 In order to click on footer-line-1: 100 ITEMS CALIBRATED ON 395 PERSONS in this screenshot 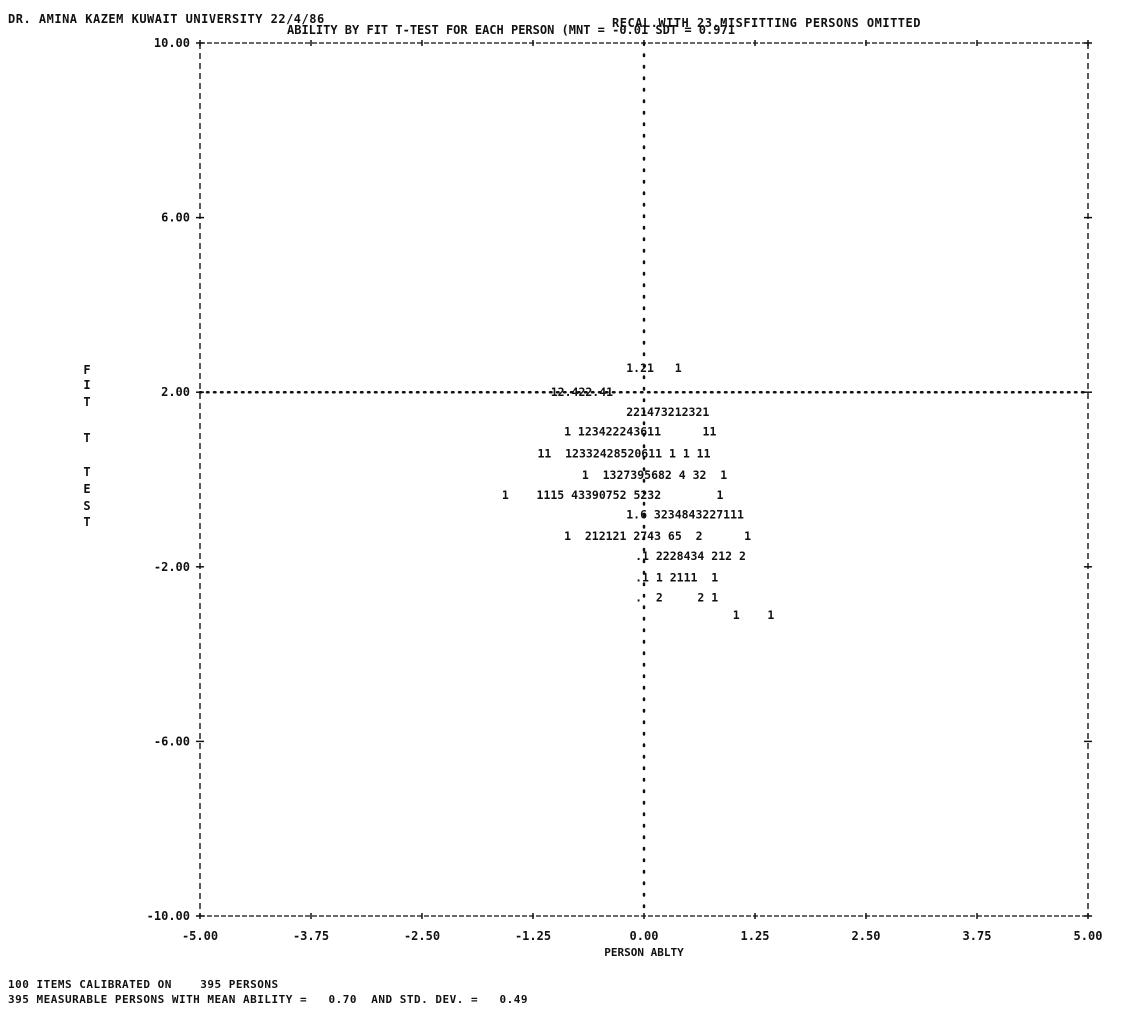, I will do `click(143, 984)`.